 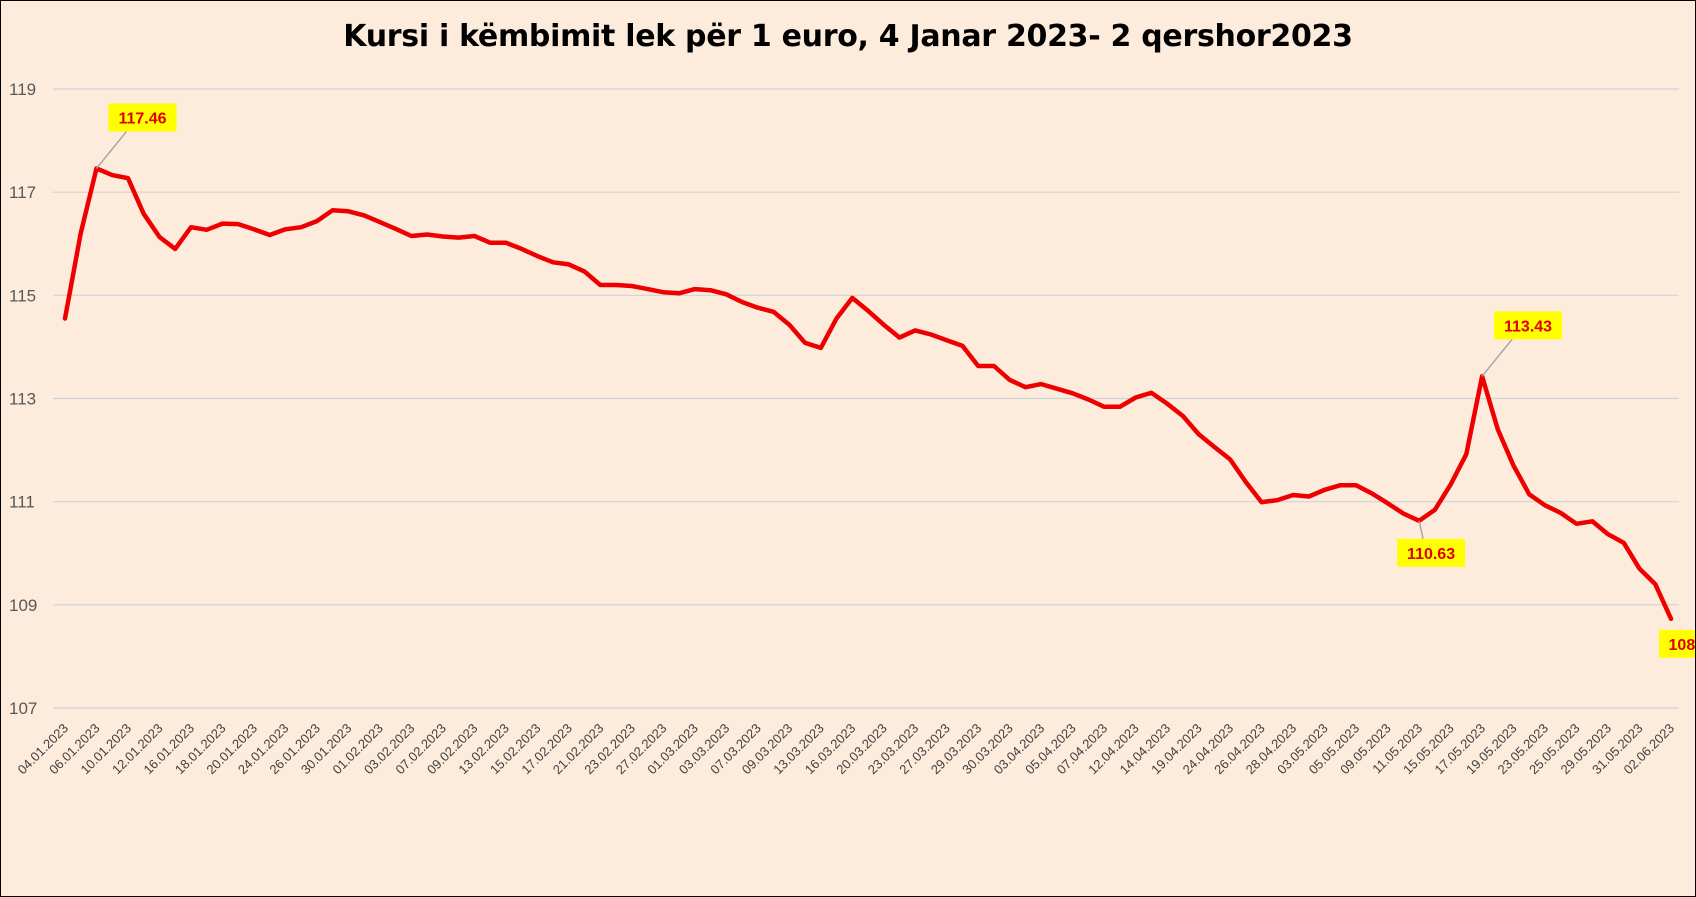 What do you see at coordinates (22, 89) in the screenshot?
I see `y-tick-label: 119` at bounding box center [22, 89].